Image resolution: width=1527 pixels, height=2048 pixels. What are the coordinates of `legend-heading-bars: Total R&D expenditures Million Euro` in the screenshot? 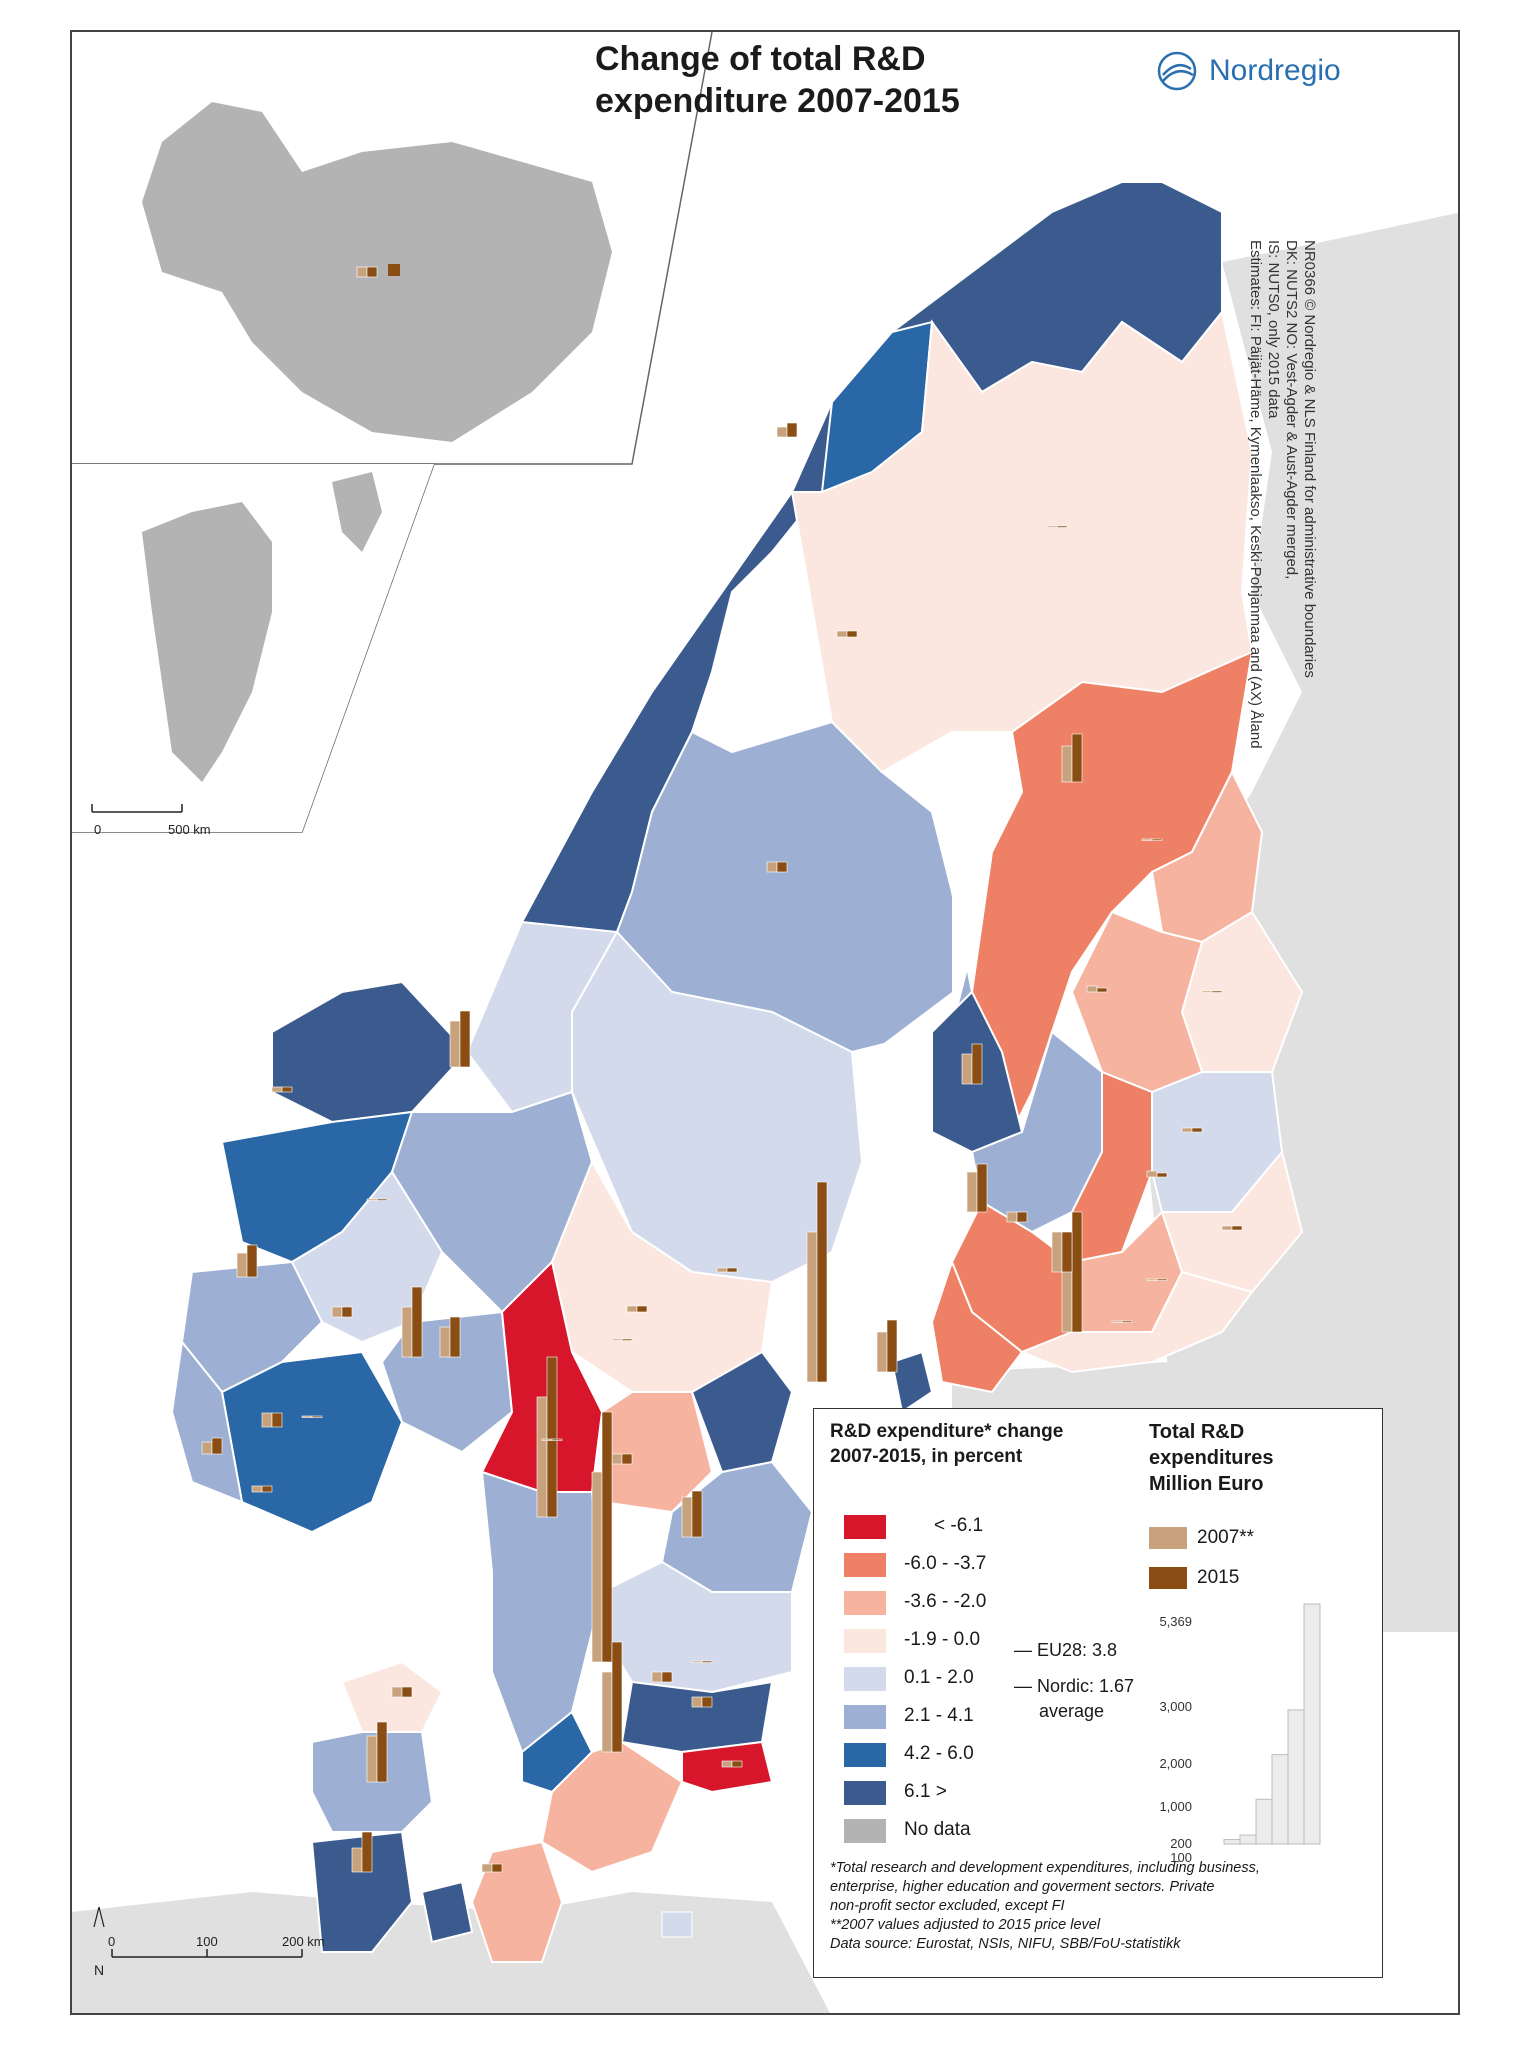 It's located at (1249, 1458).